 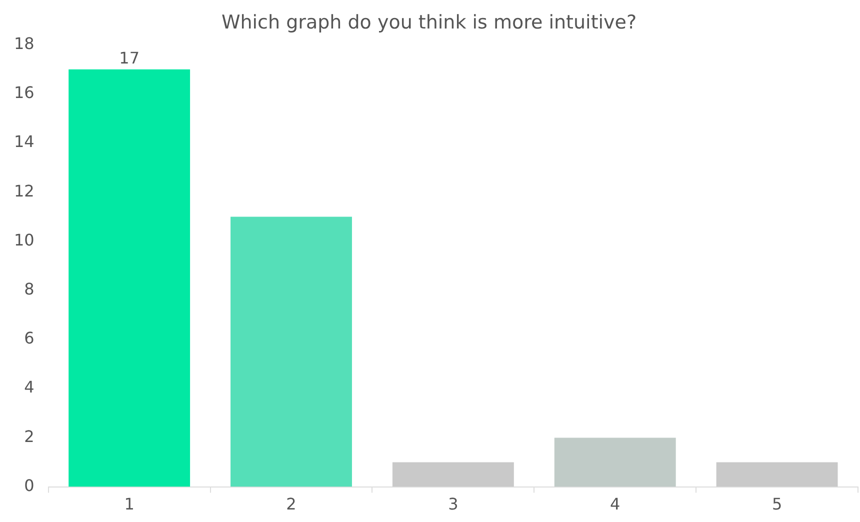 What do you see at coordinates (429, 22) in the screenshot?
I see `chart-title: Which graph do you think is more intuitive?` at bounding box center [429, 22].